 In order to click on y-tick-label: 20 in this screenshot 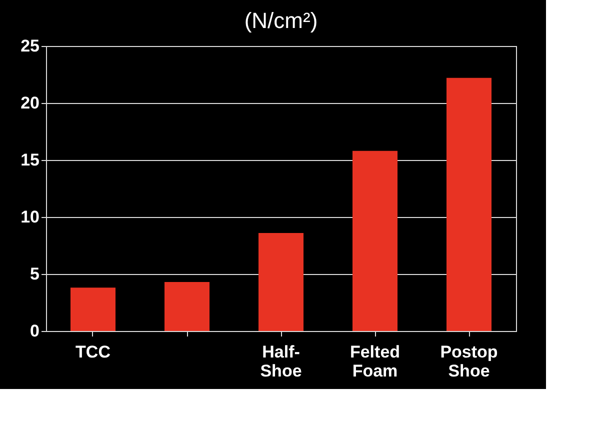, I will do `click(30, 103)`.